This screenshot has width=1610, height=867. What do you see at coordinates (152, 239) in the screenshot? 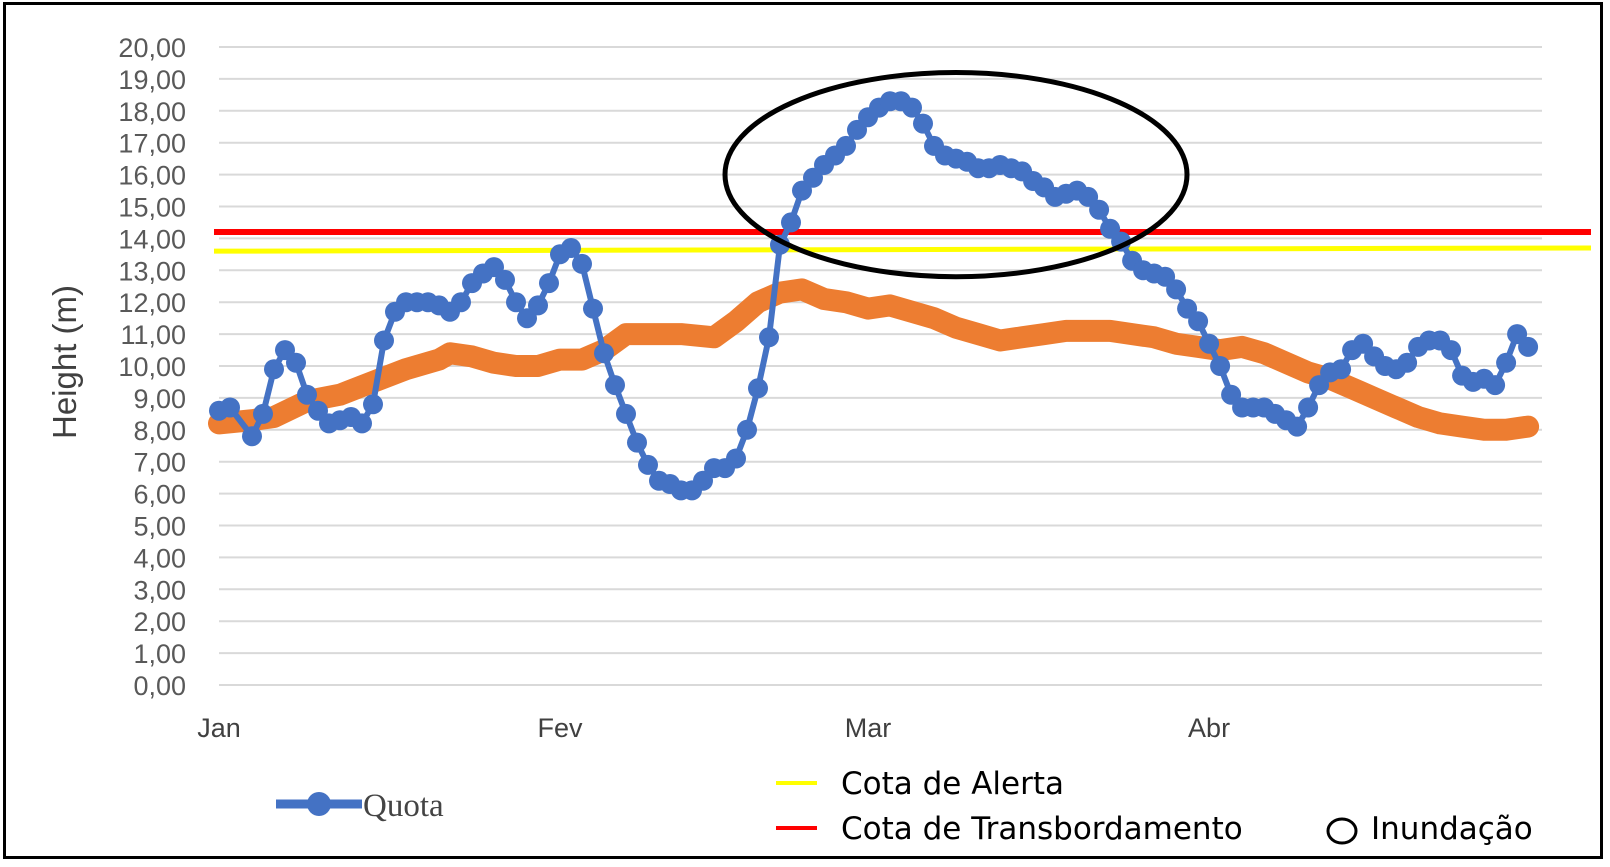
I see `y-tick-label: 14,00` at bounding box center [152, 239].